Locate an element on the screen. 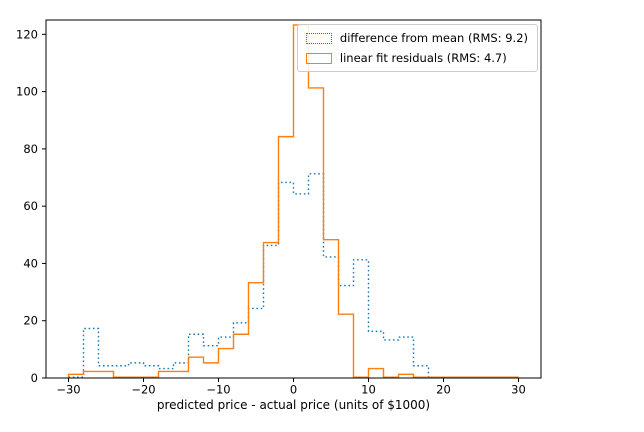 This screenshot has width=644, height=432. legend-label-difference-from-mean: difference from mean (RMS: 9.2) is located at coordinates (433, 38).